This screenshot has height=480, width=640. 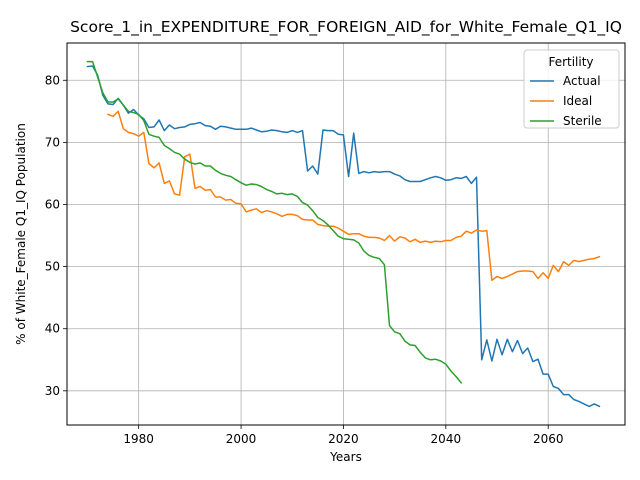 What do you see at coordinates (52, 267) in the screenshot?
I see `y-tick-label: 50` at bounding box center [52, 267].